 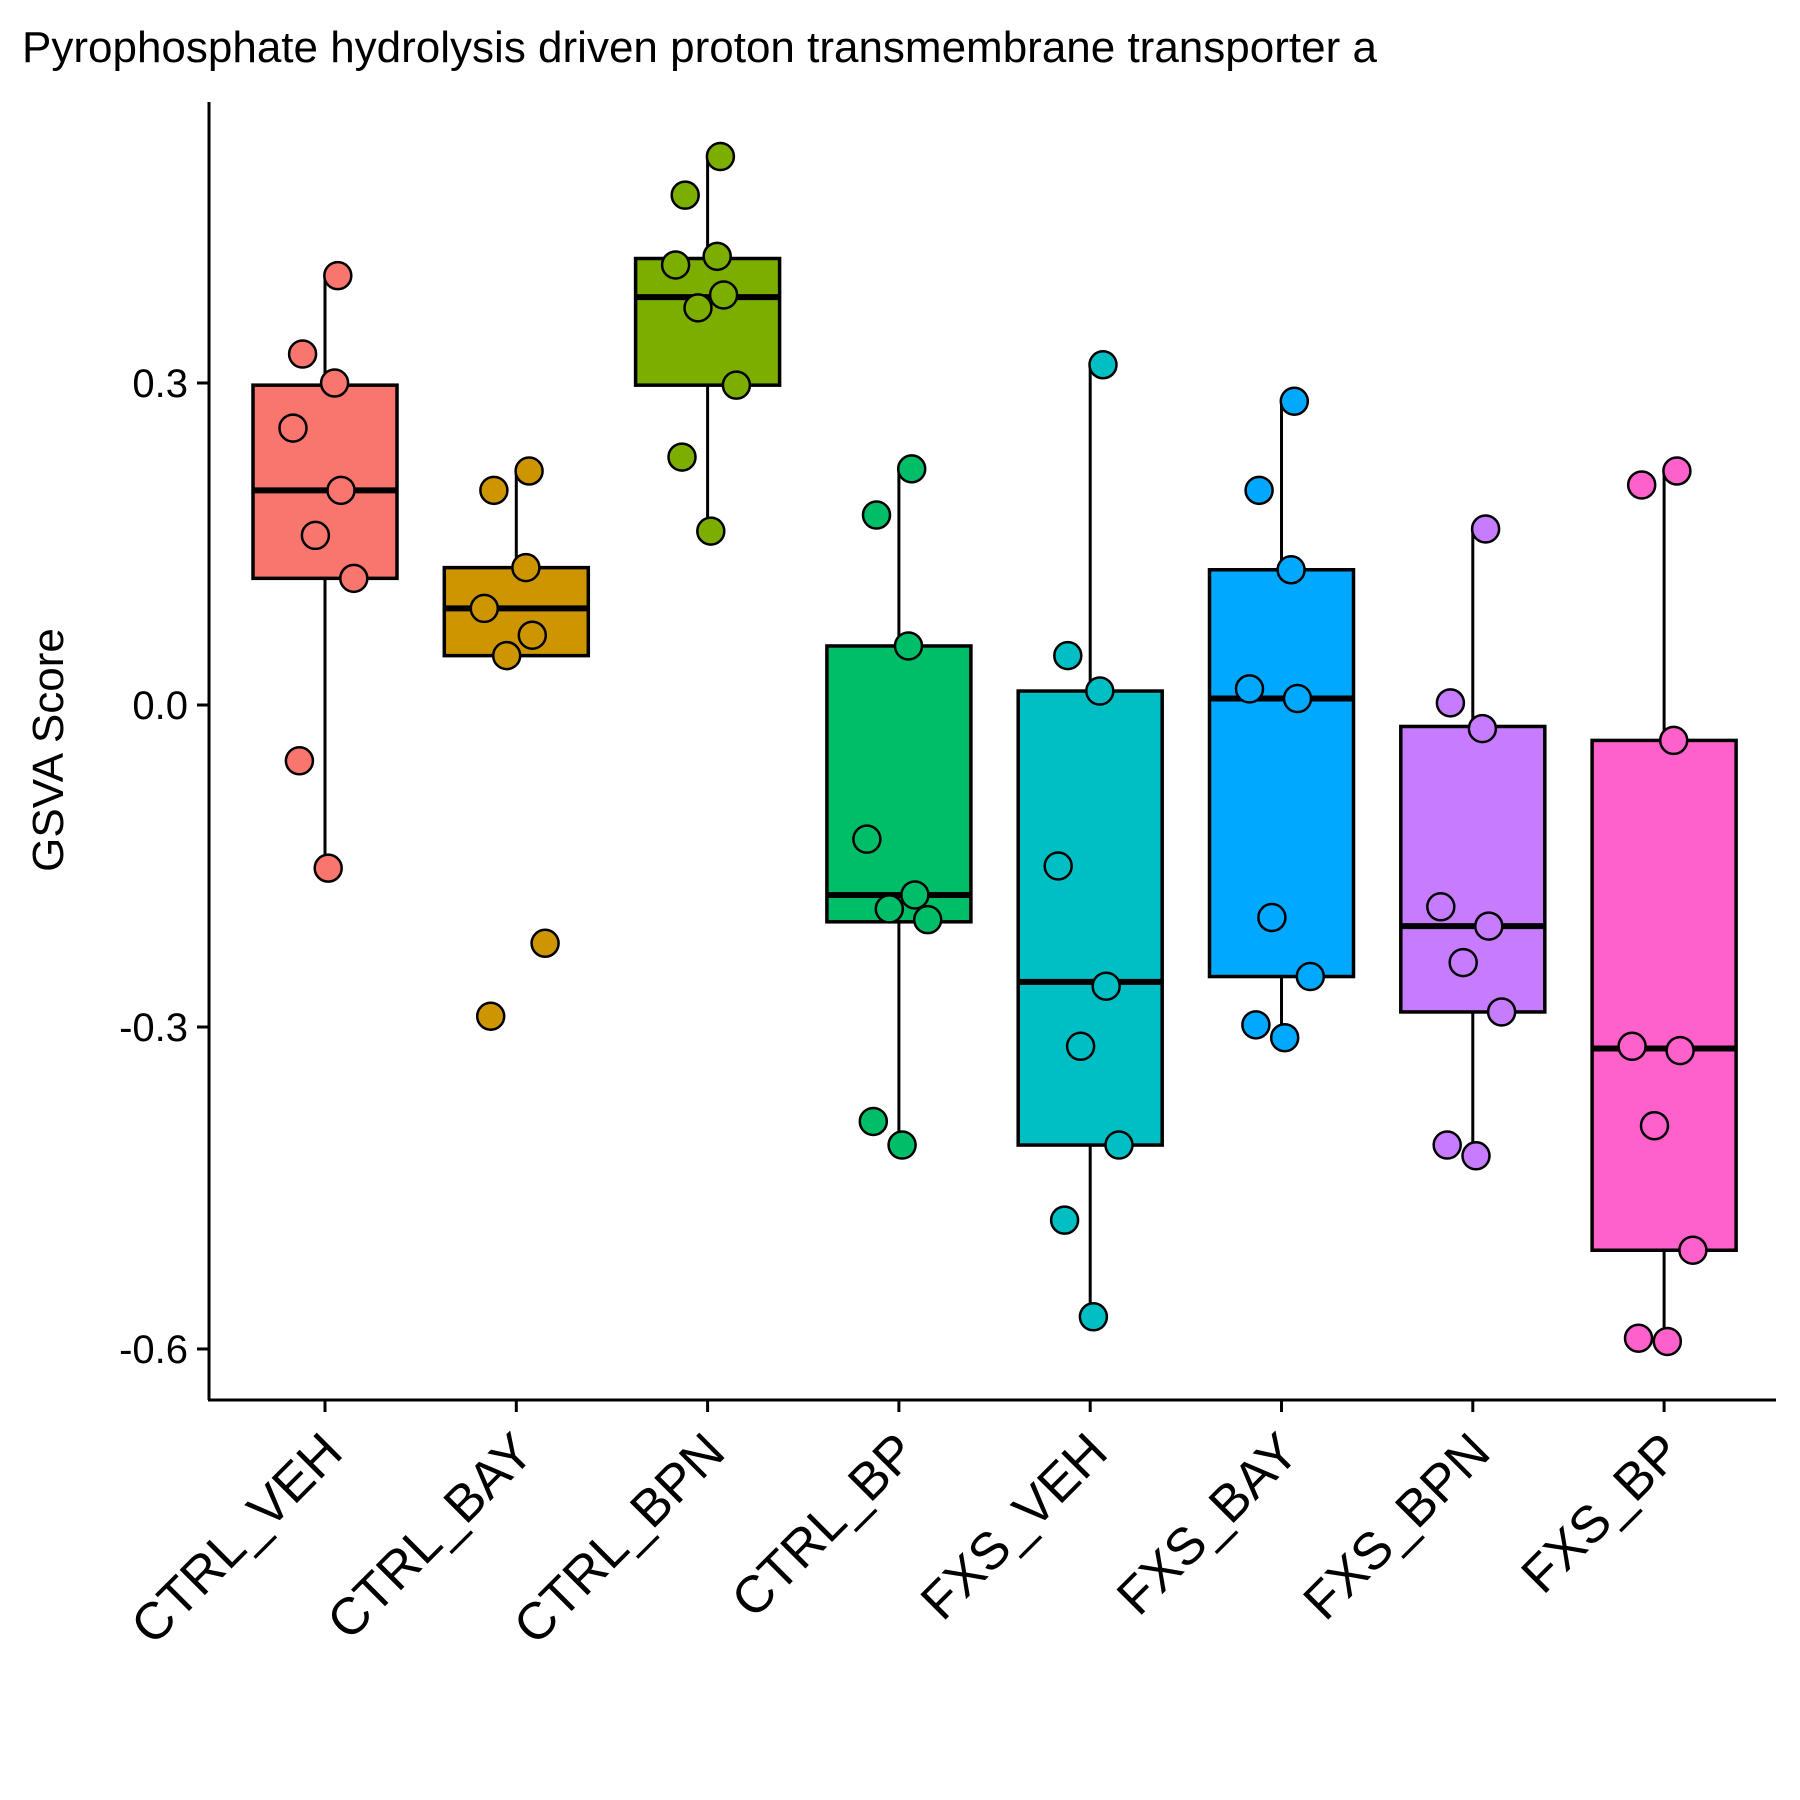 I want to click on x-tick-label: FXS_BP, so click(x=1602, y=1513).